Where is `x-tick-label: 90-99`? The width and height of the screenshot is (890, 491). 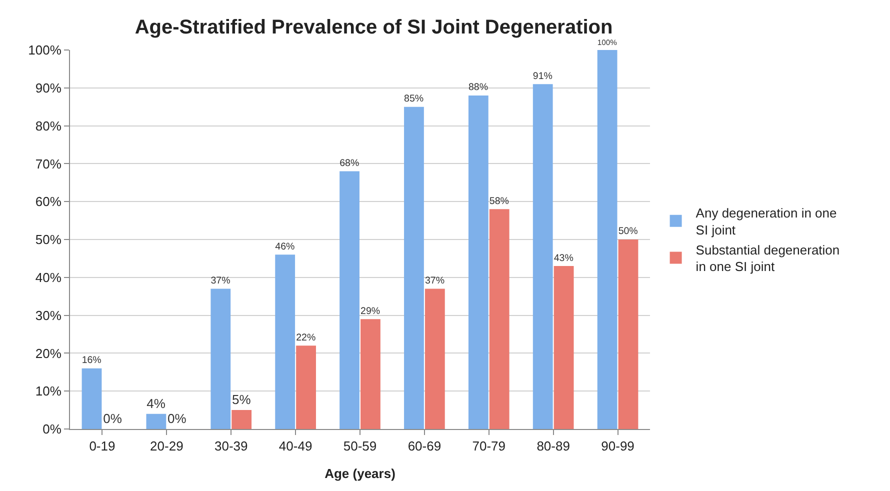 x-tick-label: 90-99 is located at coordinates (617, 446).